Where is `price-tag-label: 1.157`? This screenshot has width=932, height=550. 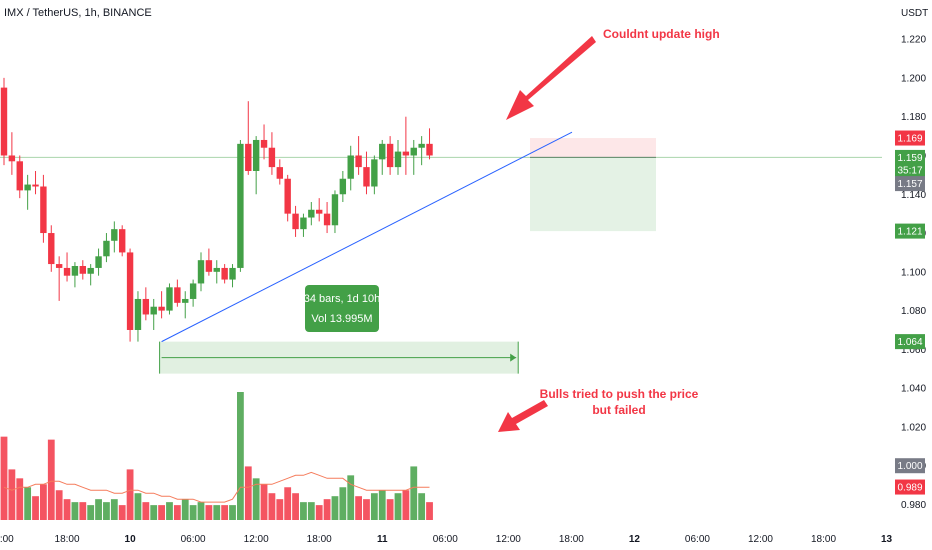 price-tag-label: 1.157 is located at coordinates (909, 184).